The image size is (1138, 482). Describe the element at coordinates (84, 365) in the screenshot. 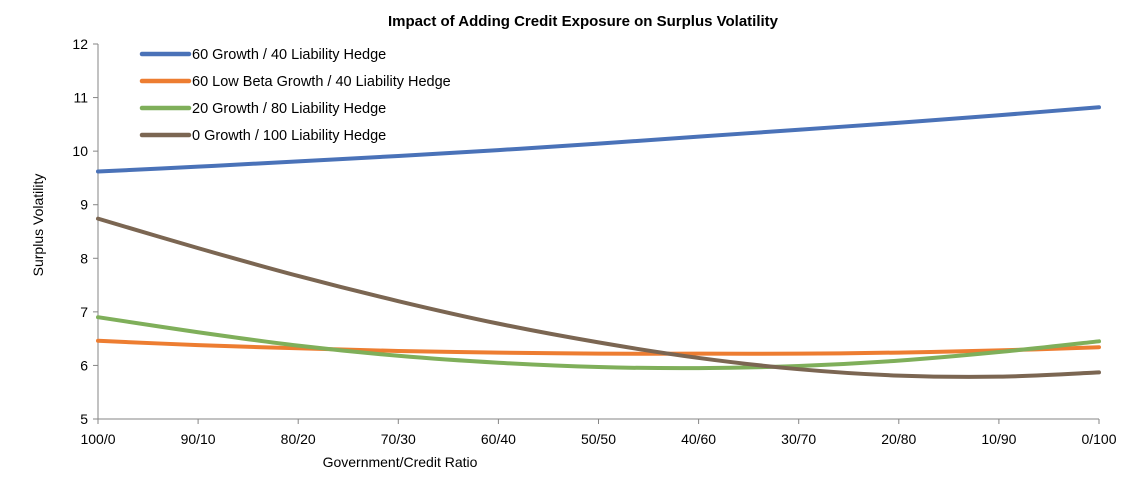

I see `y-tick-label: 6` at that location.